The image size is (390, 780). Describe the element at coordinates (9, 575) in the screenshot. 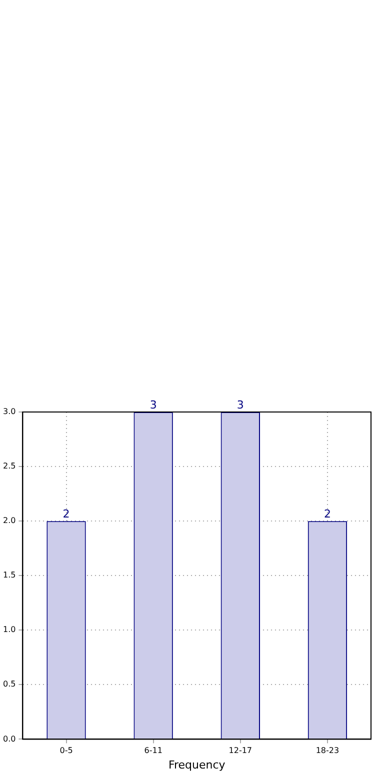

I see `y-tick-label: 1.5` at that location.